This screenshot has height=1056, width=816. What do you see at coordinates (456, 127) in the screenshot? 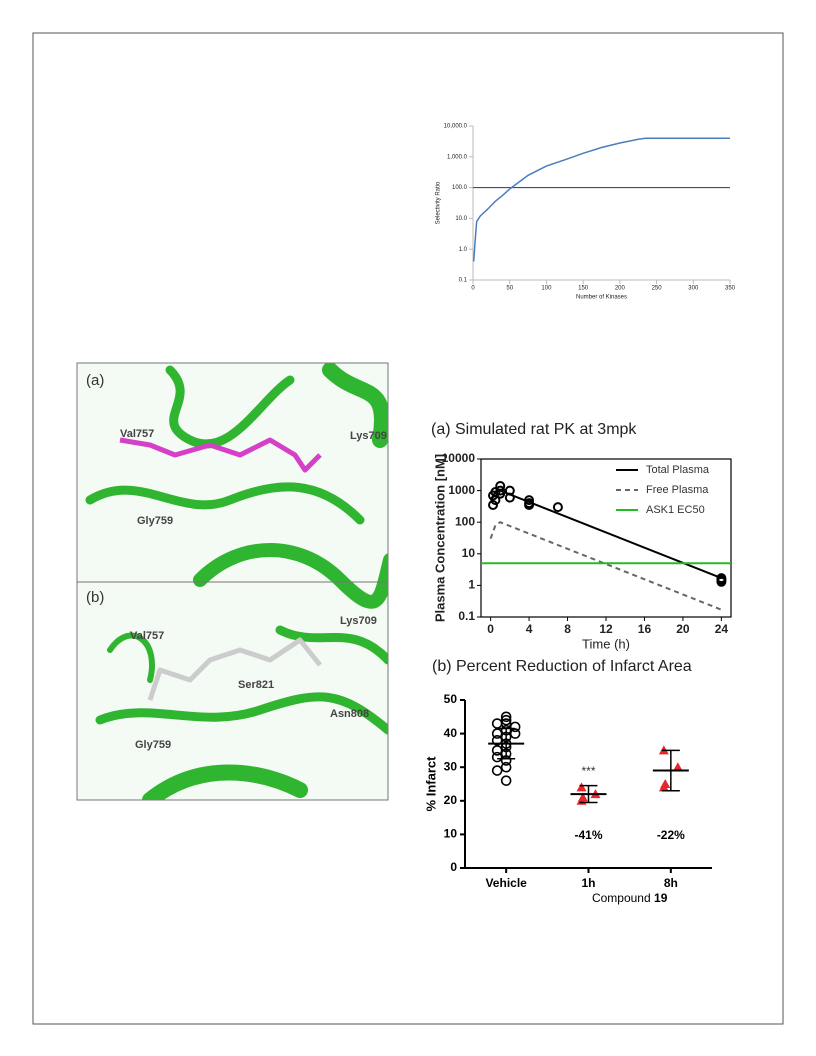
I see `y-tick-label: 10,000.0` at bounding box center [456, 127].